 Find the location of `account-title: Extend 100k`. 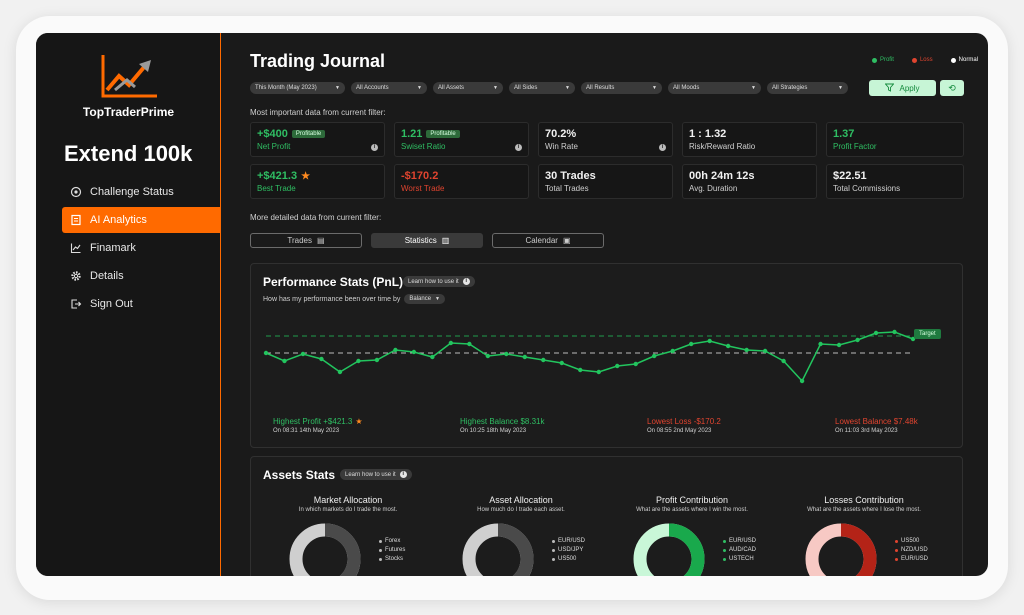

account-title: Extend 100k is located at coordinates (128, 153).